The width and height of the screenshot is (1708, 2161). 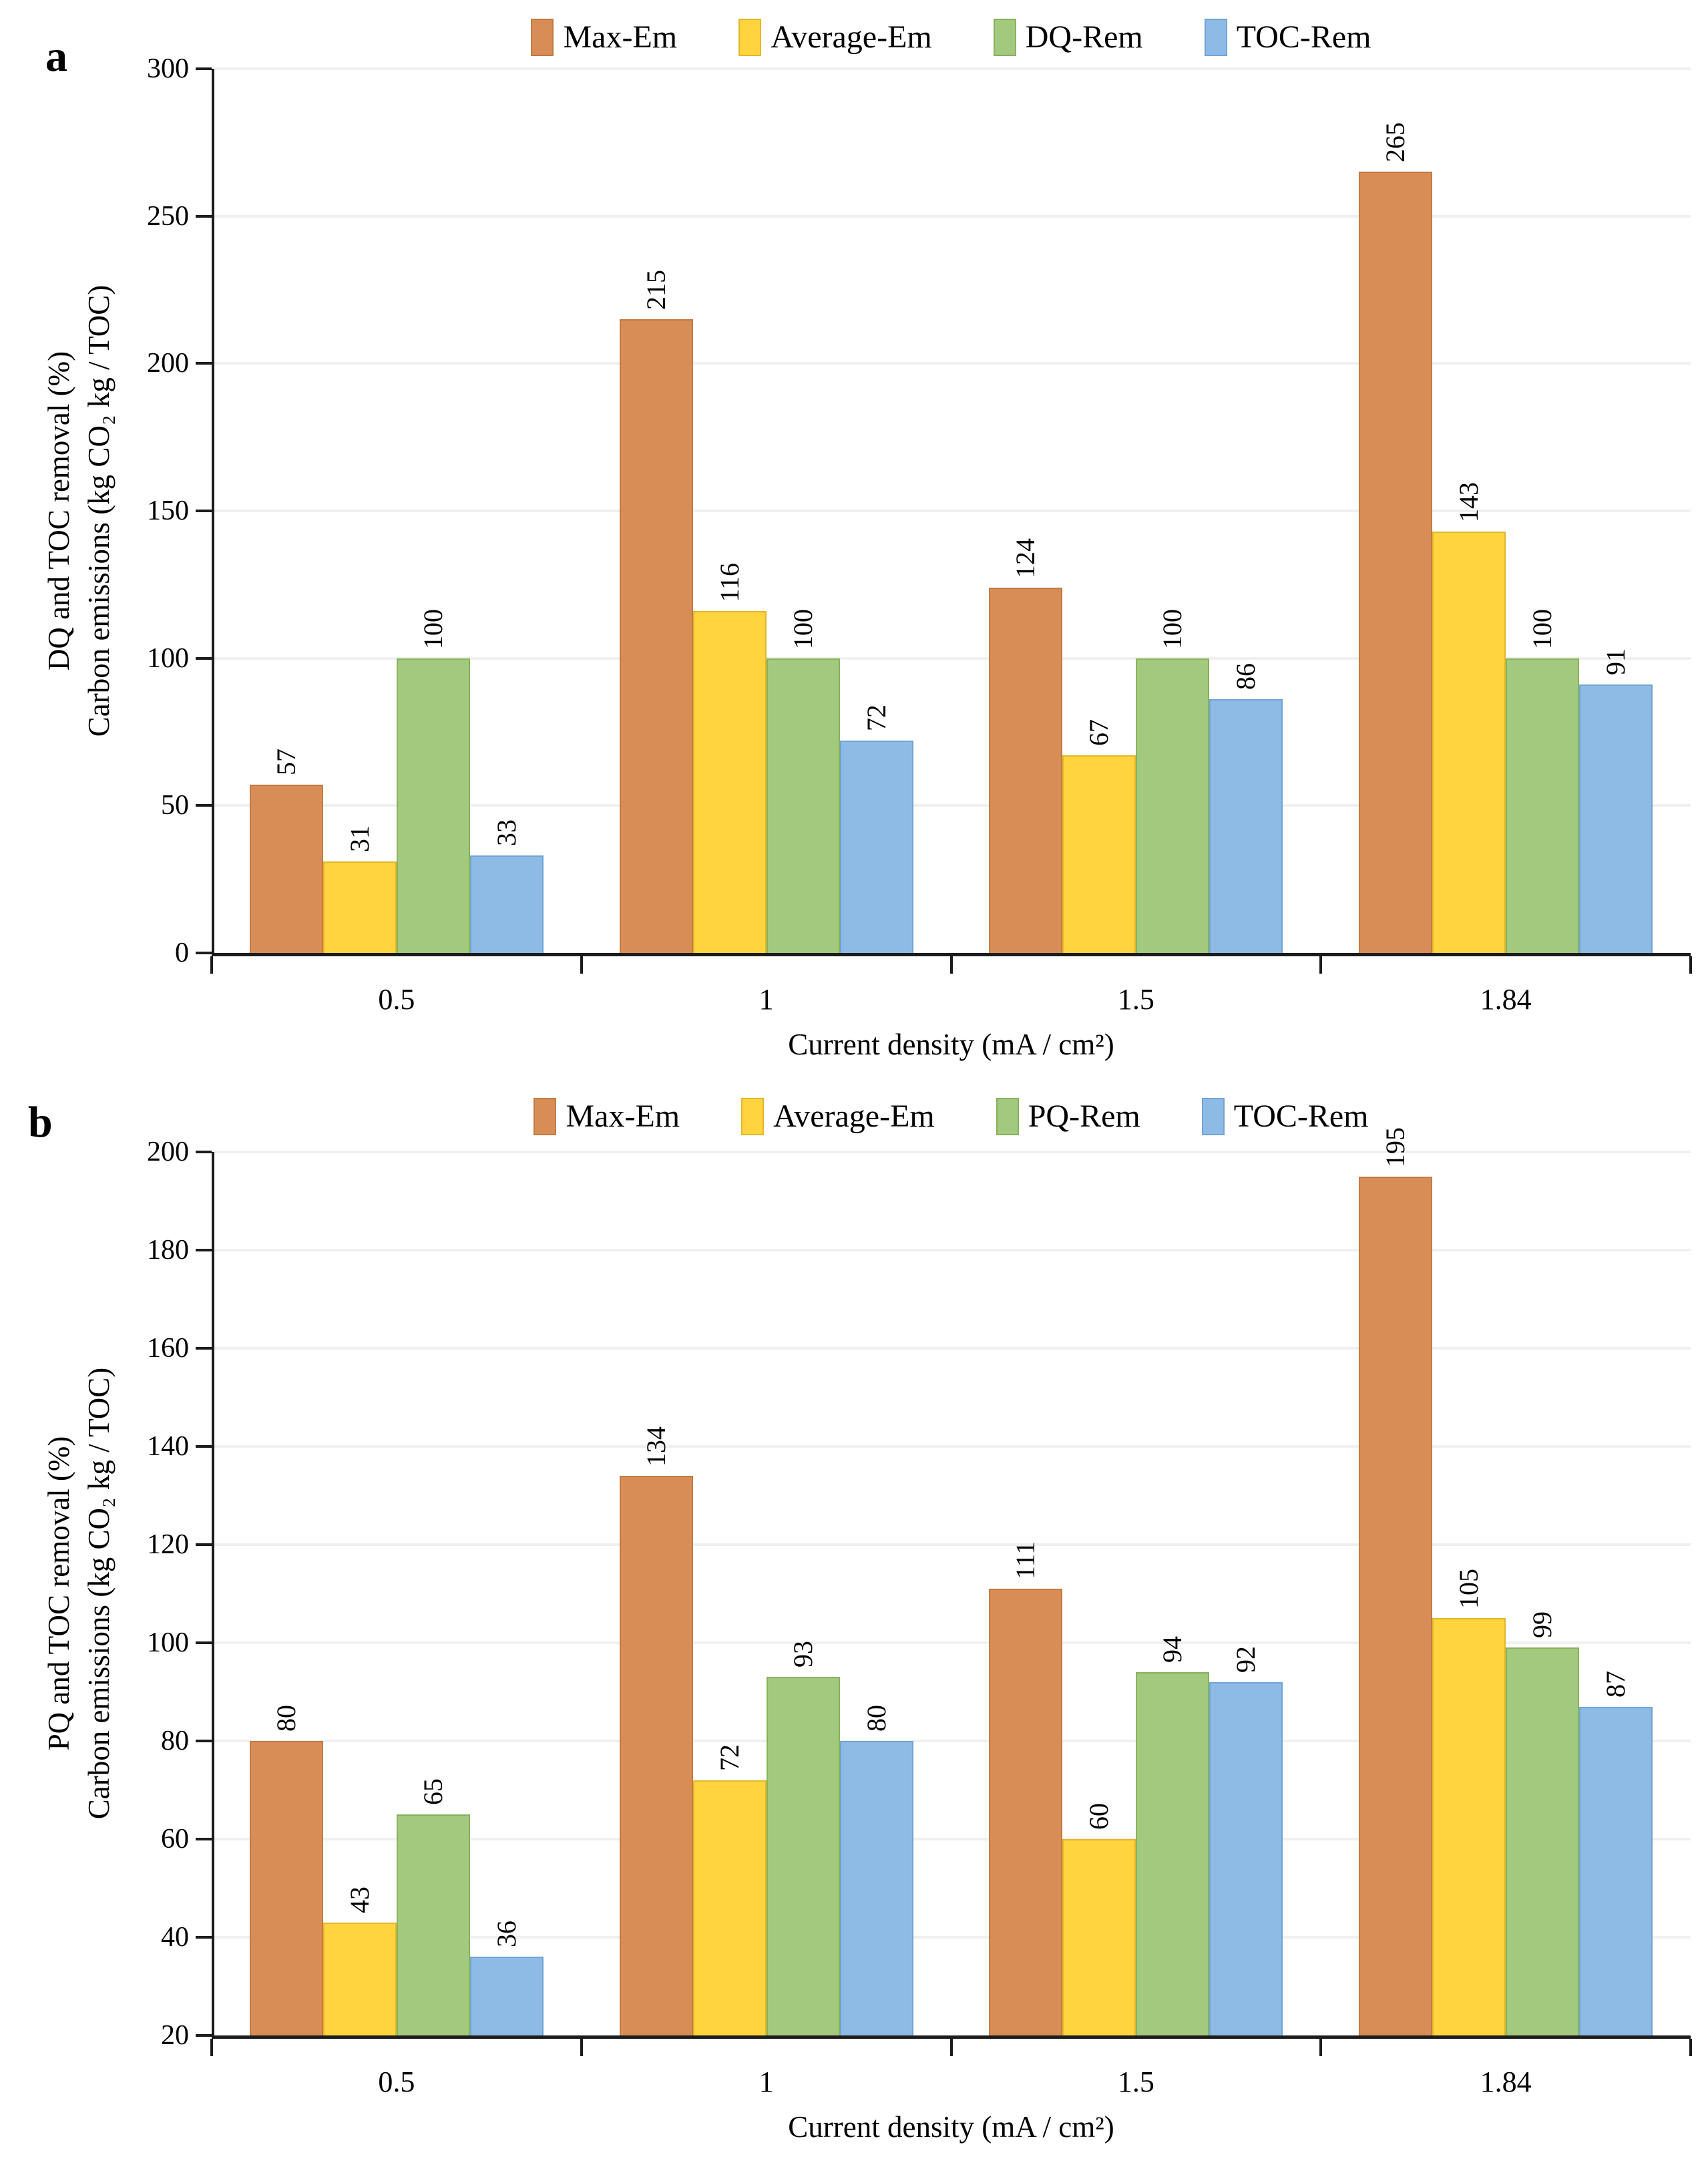 What do you see at coordinates (1469, 502) in the screenshot?
I see `bar-value-label: 143` at bounding box center [1469, 502].